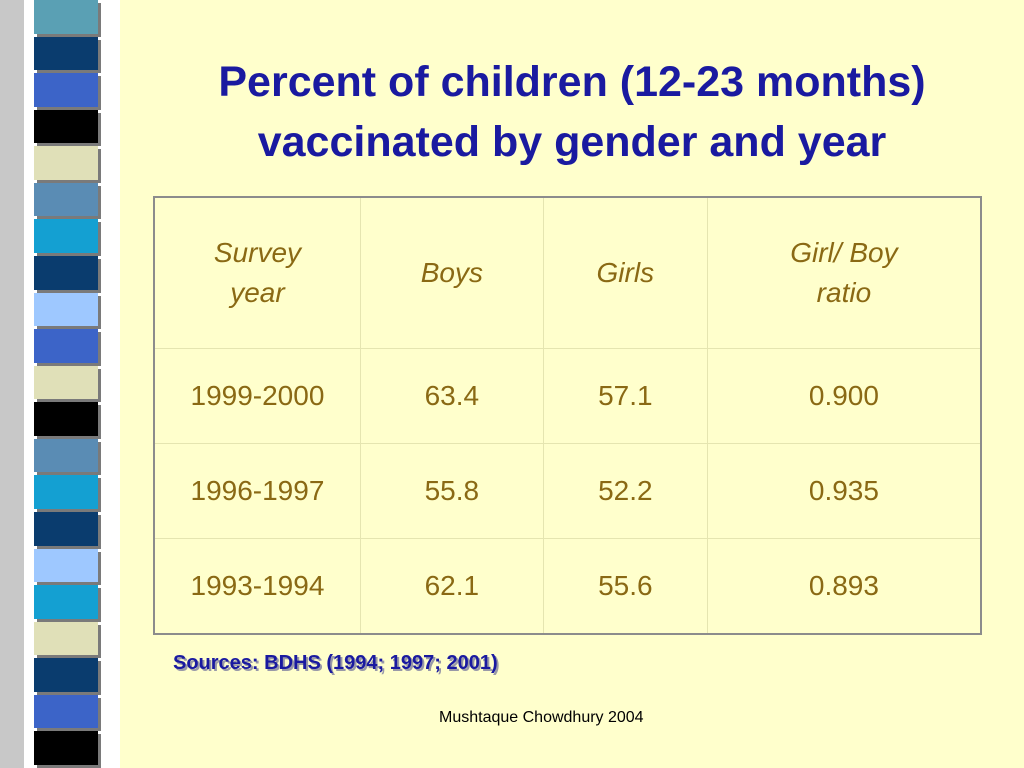 The width and height of the screenshot is (1024, 768). Describe the element at coordinates (844, 252) in the screenshot. I see `header-ratio-line1: Girl/ Boy` at that location.